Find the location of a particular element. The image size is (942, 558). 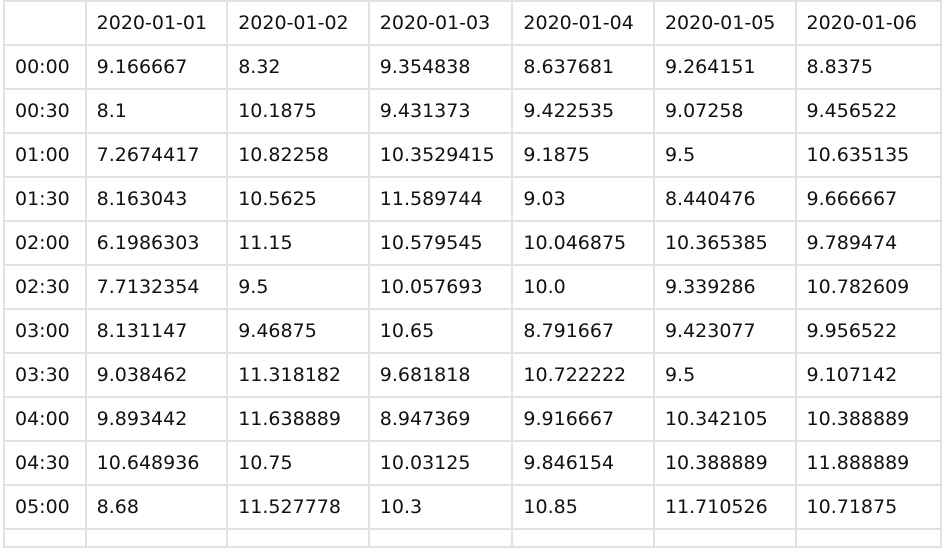

table-cell: 9.431373 is located at coordinates (440, 111).